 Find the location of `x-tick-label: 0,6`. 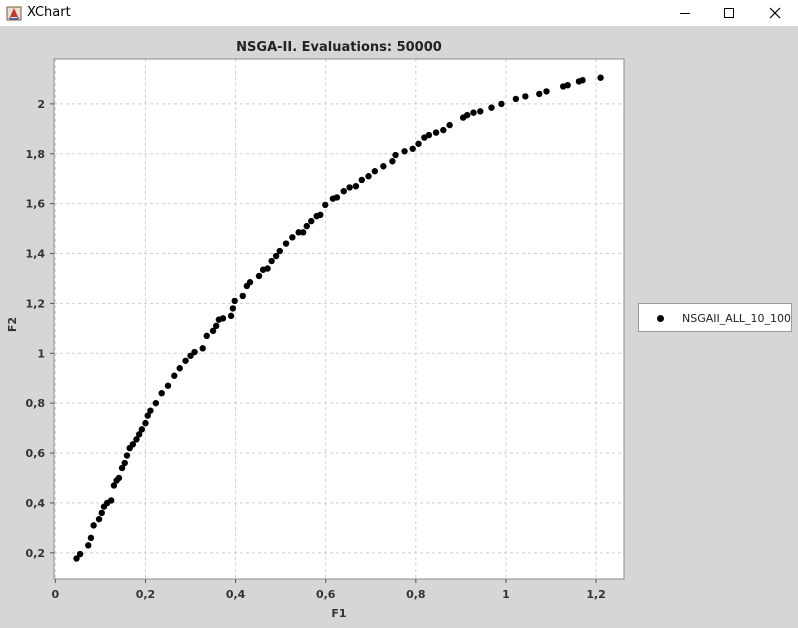

x-tick-label: 0,6 is located at coordinates (326, 594).